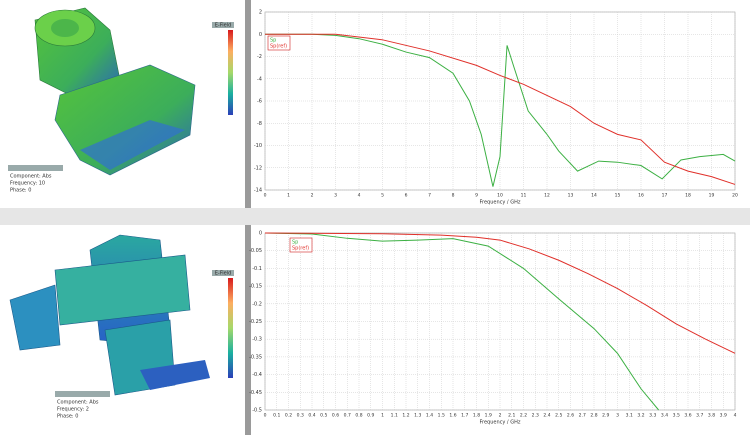 This screenshot has height=439, width=750. I want to click on x-tick-label: 3.6, so click(687, 416).